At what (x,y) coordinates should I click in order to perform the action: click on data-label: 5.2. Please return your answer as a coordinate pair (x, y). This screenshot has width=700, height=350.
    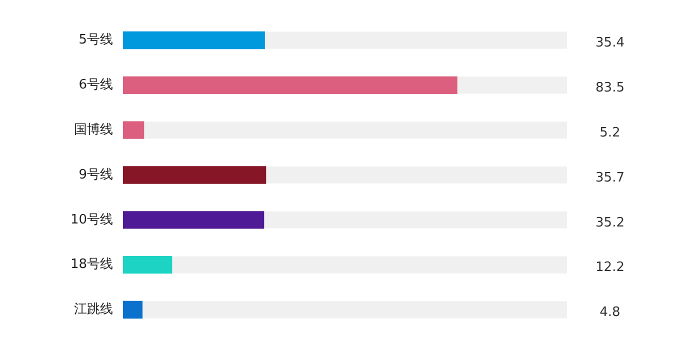
    Looking at the image, I should click on (610, 132).